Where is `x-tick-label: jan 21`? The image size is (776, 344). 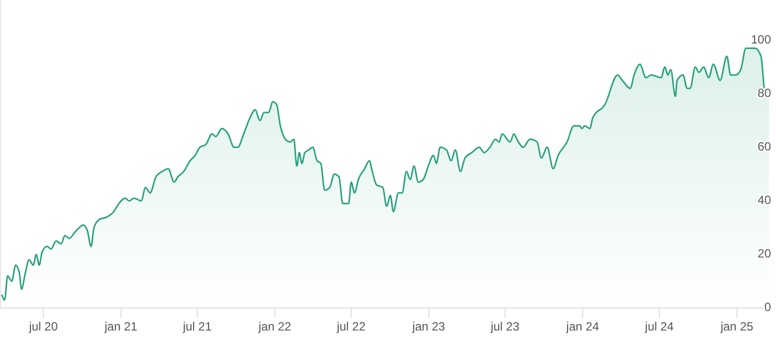
x-tick-label: jan 21 is located at coordinates (121, 327).